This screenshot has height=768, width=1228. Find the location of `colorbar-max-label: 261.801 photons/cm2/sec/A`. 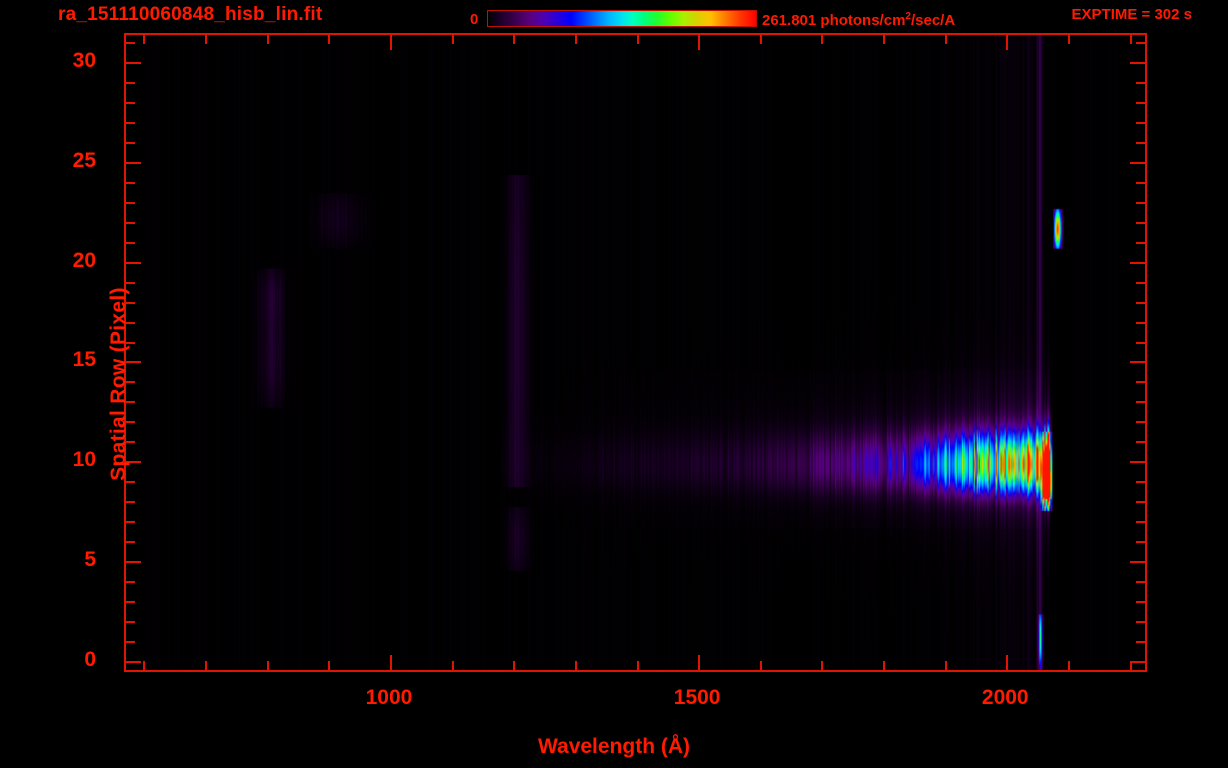

colorbar-max-label: 261.801 photons/cm2/sec/A is located at coordinates (858, 20).